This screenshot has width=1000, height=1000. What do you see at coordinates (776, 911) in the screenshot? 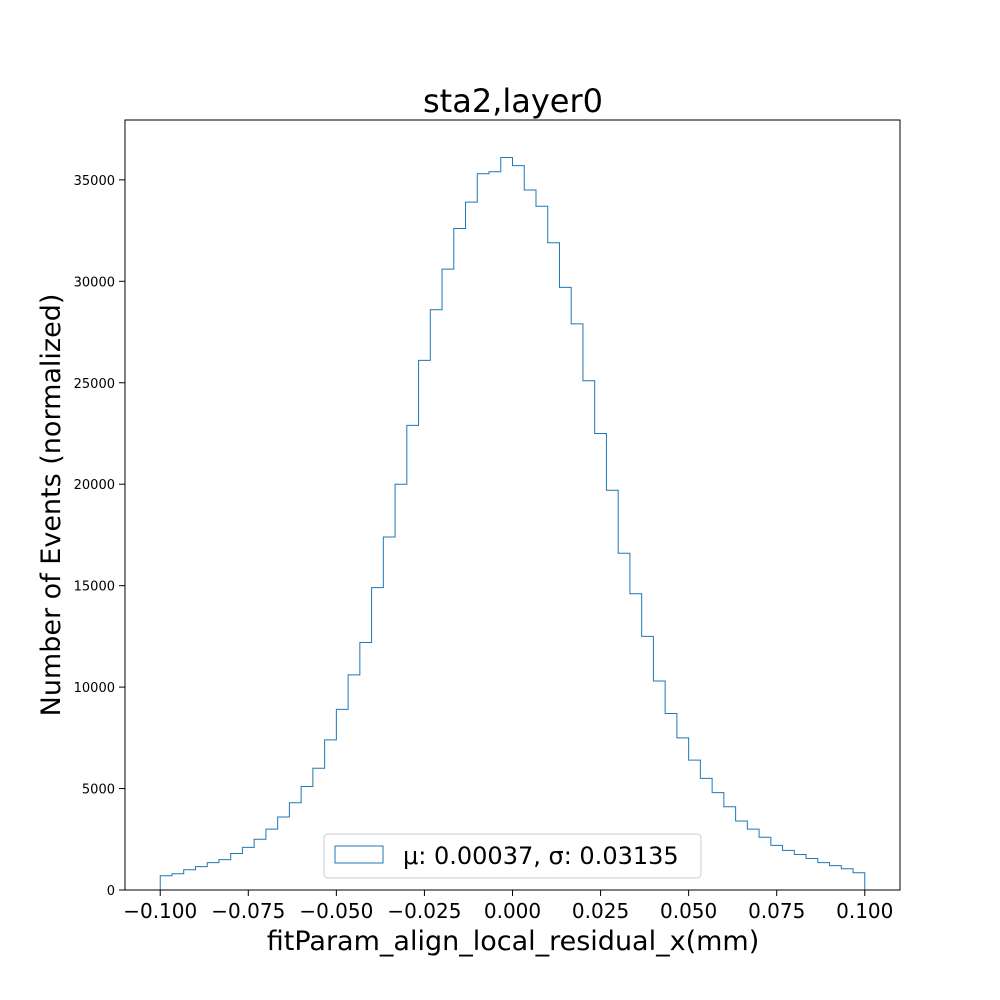
I see `x-tick-label: 0.075` at bounding box center [776, 911].